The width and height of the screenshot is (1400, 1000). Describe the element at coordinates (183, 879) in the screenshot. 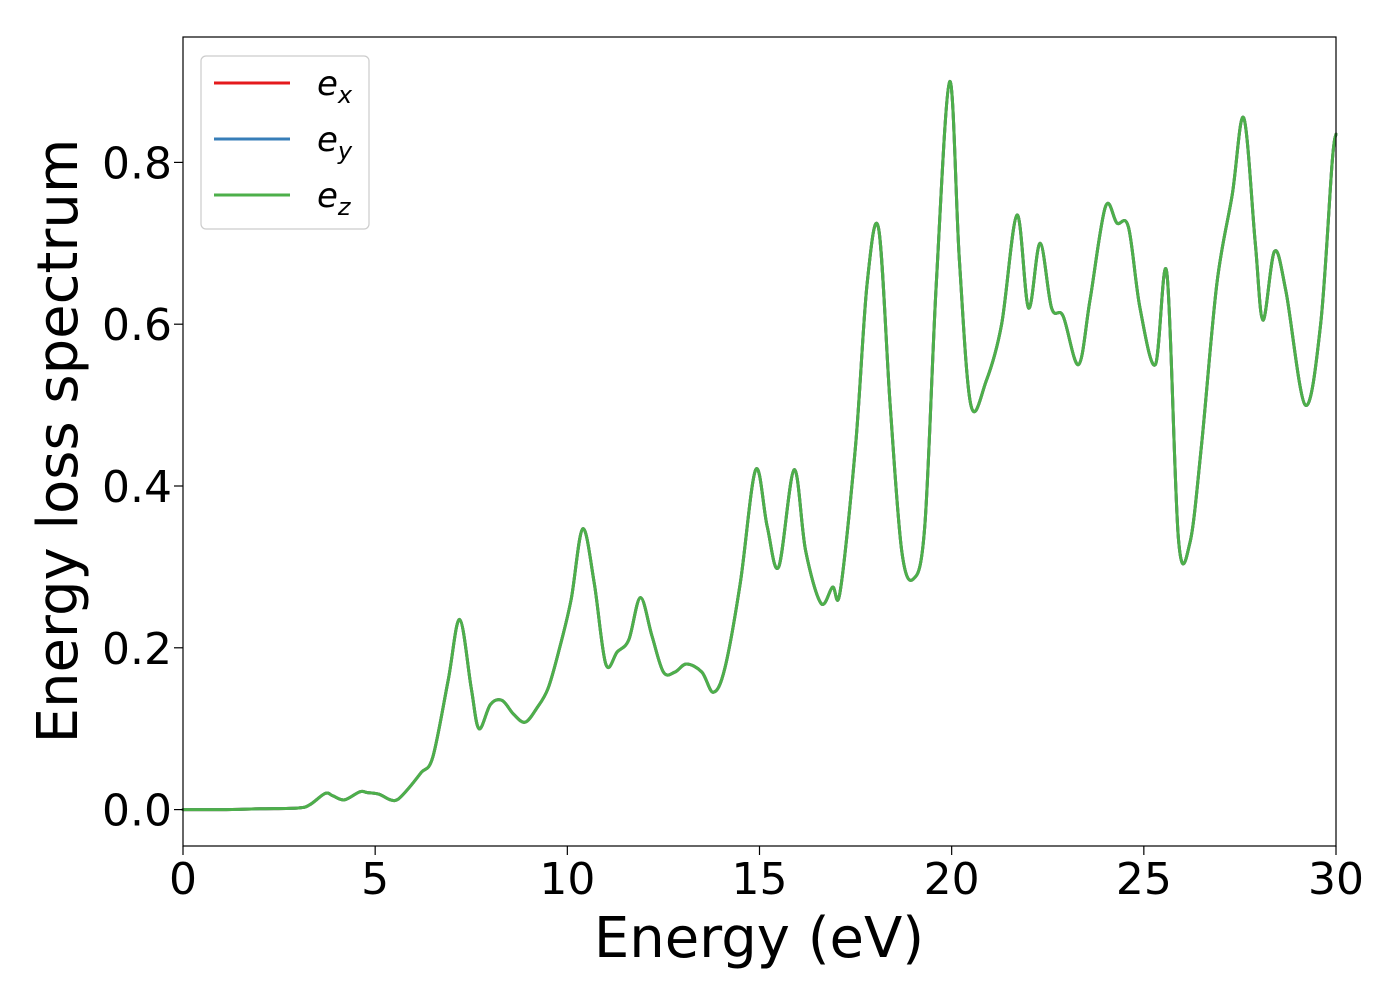

I see `x-tick-label: 0` at that location.